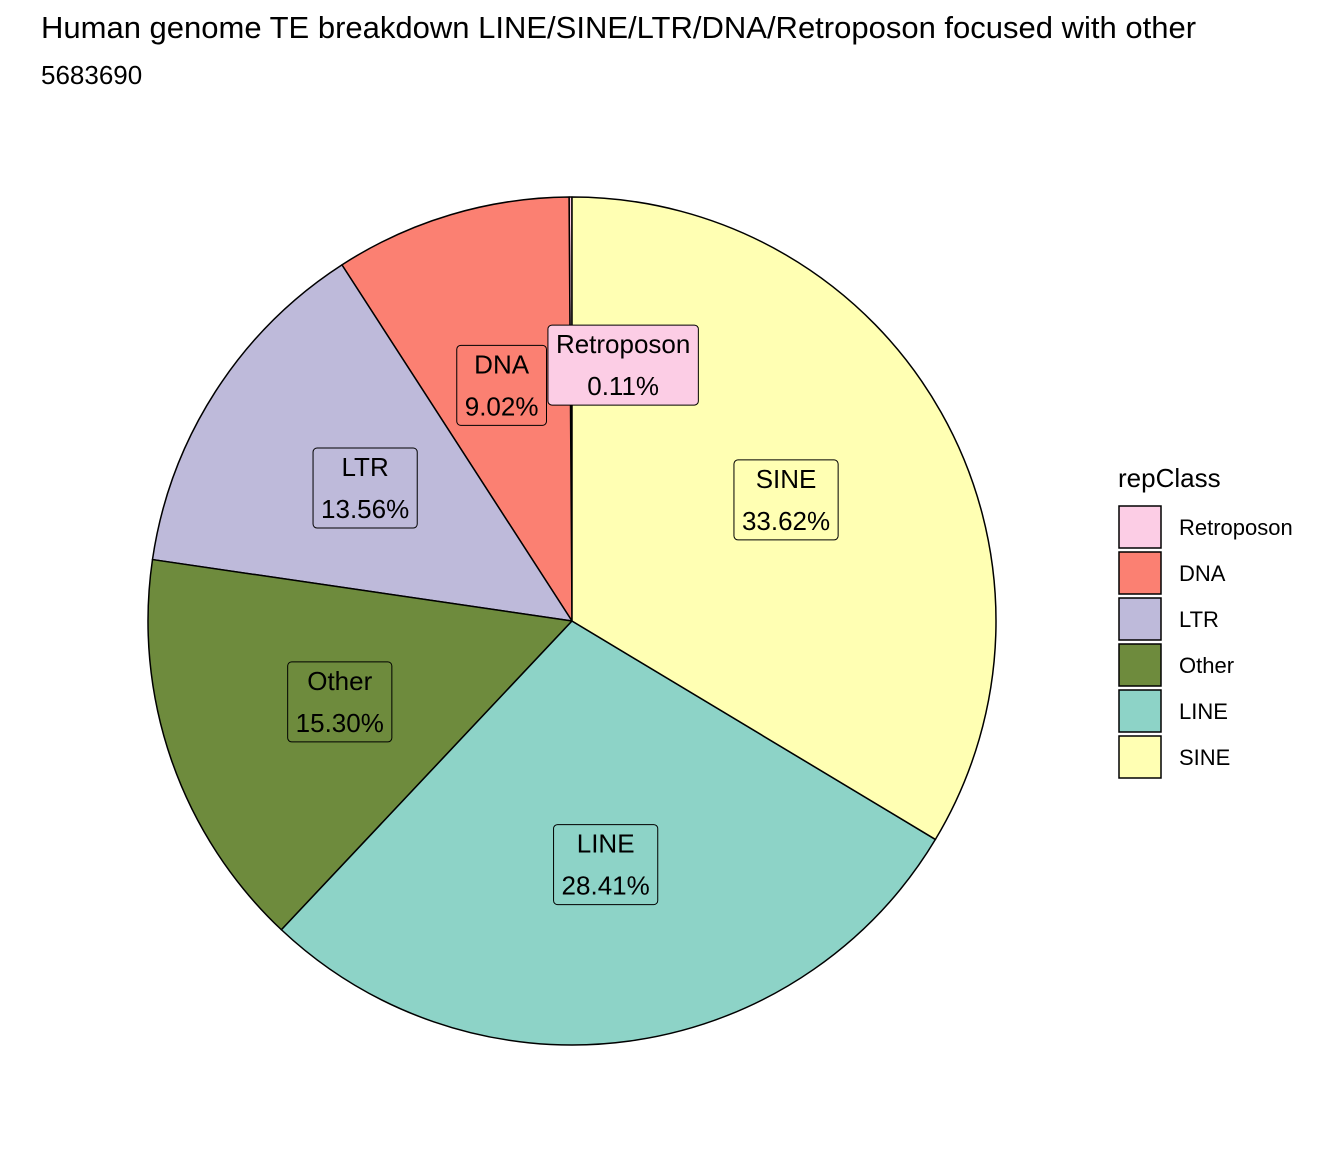  I want to click on legend-key-dna, so click(1140, 573).